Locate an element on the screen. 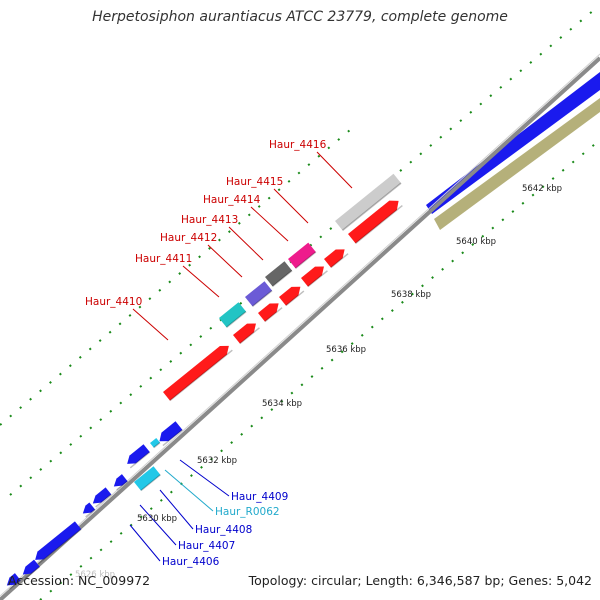 The width and height of the screenshot is (600, 600). gene-haur-4408-shadow is located at coordinates (140, 460).